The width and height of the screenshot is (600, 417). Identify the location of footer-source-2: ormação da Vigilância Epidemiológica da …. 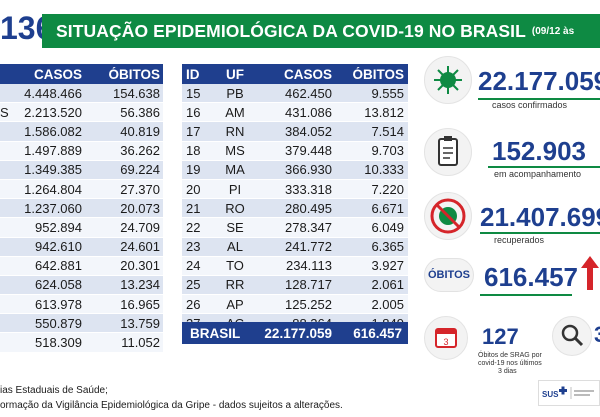
(171, 405).